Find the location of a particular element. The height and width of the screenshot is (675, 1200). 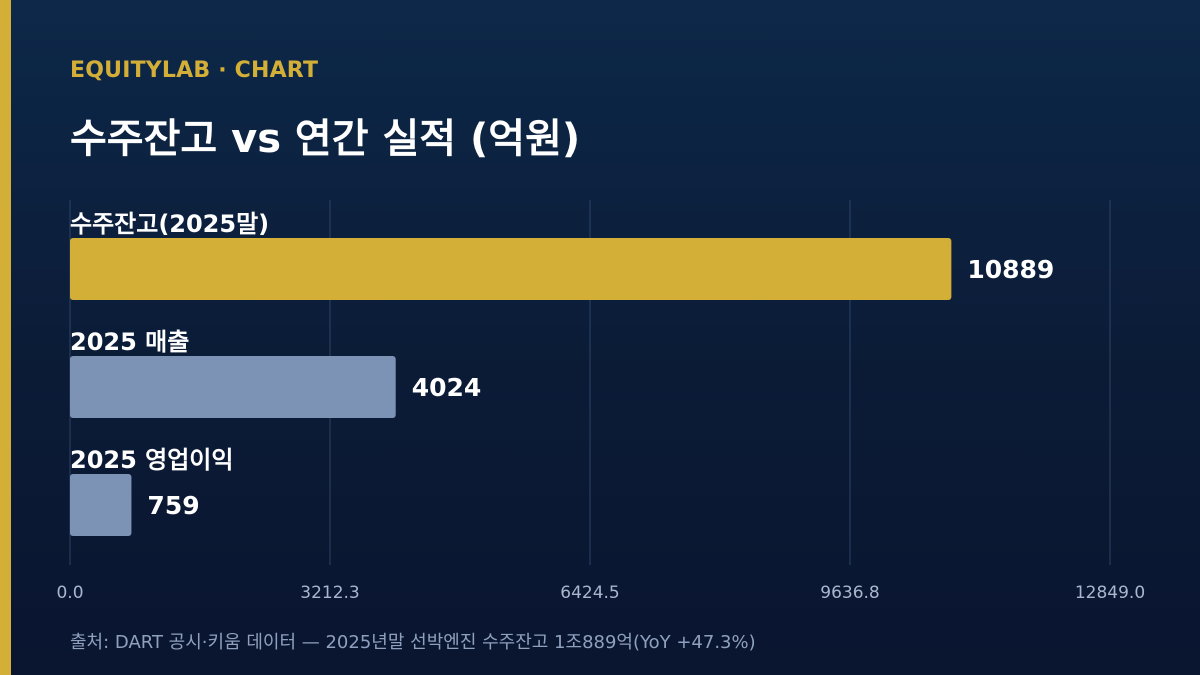

category-label: 수주잔고(2025말) is located at coordinates (169, 224).